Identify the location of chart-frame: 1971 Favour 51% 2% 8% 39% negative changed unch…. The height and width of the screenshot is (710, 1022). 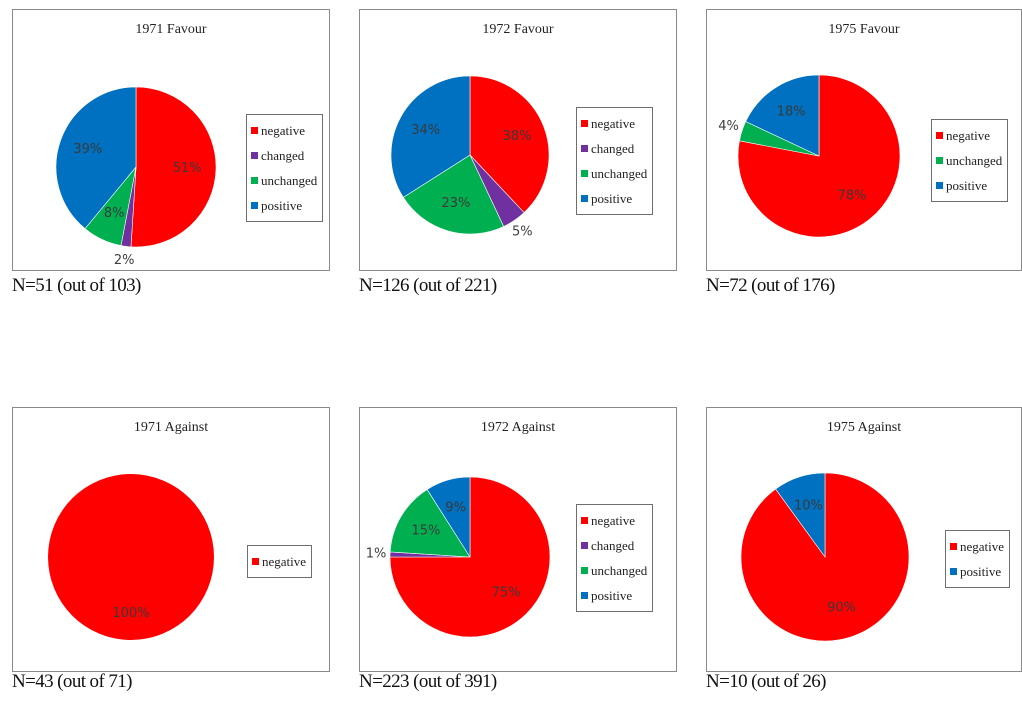
(171, 140).